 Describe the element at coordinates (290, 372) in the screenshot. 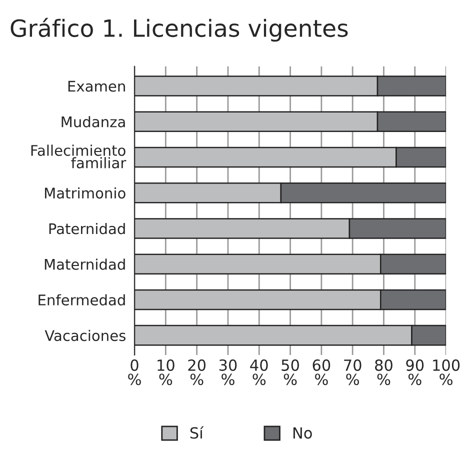

I see `x-tick-label: 50 %` at that location.